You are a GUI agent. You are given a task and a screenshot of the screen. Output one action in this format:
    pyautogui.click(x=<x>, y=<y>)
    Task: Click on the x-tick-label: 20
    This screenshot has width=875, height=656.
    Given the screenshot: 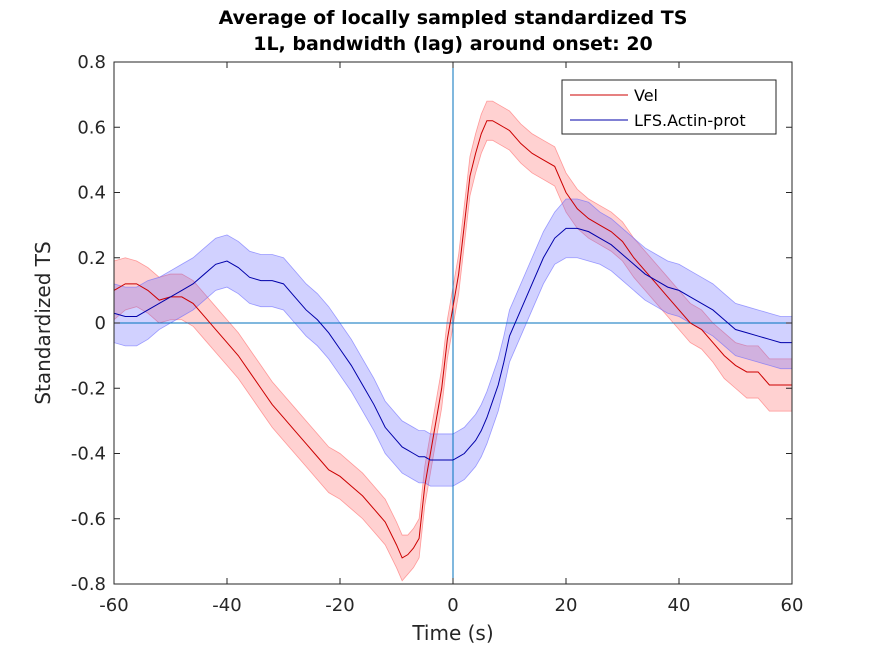 What is the action you would take?
    pyautogui.click(x=566, y=605)
    